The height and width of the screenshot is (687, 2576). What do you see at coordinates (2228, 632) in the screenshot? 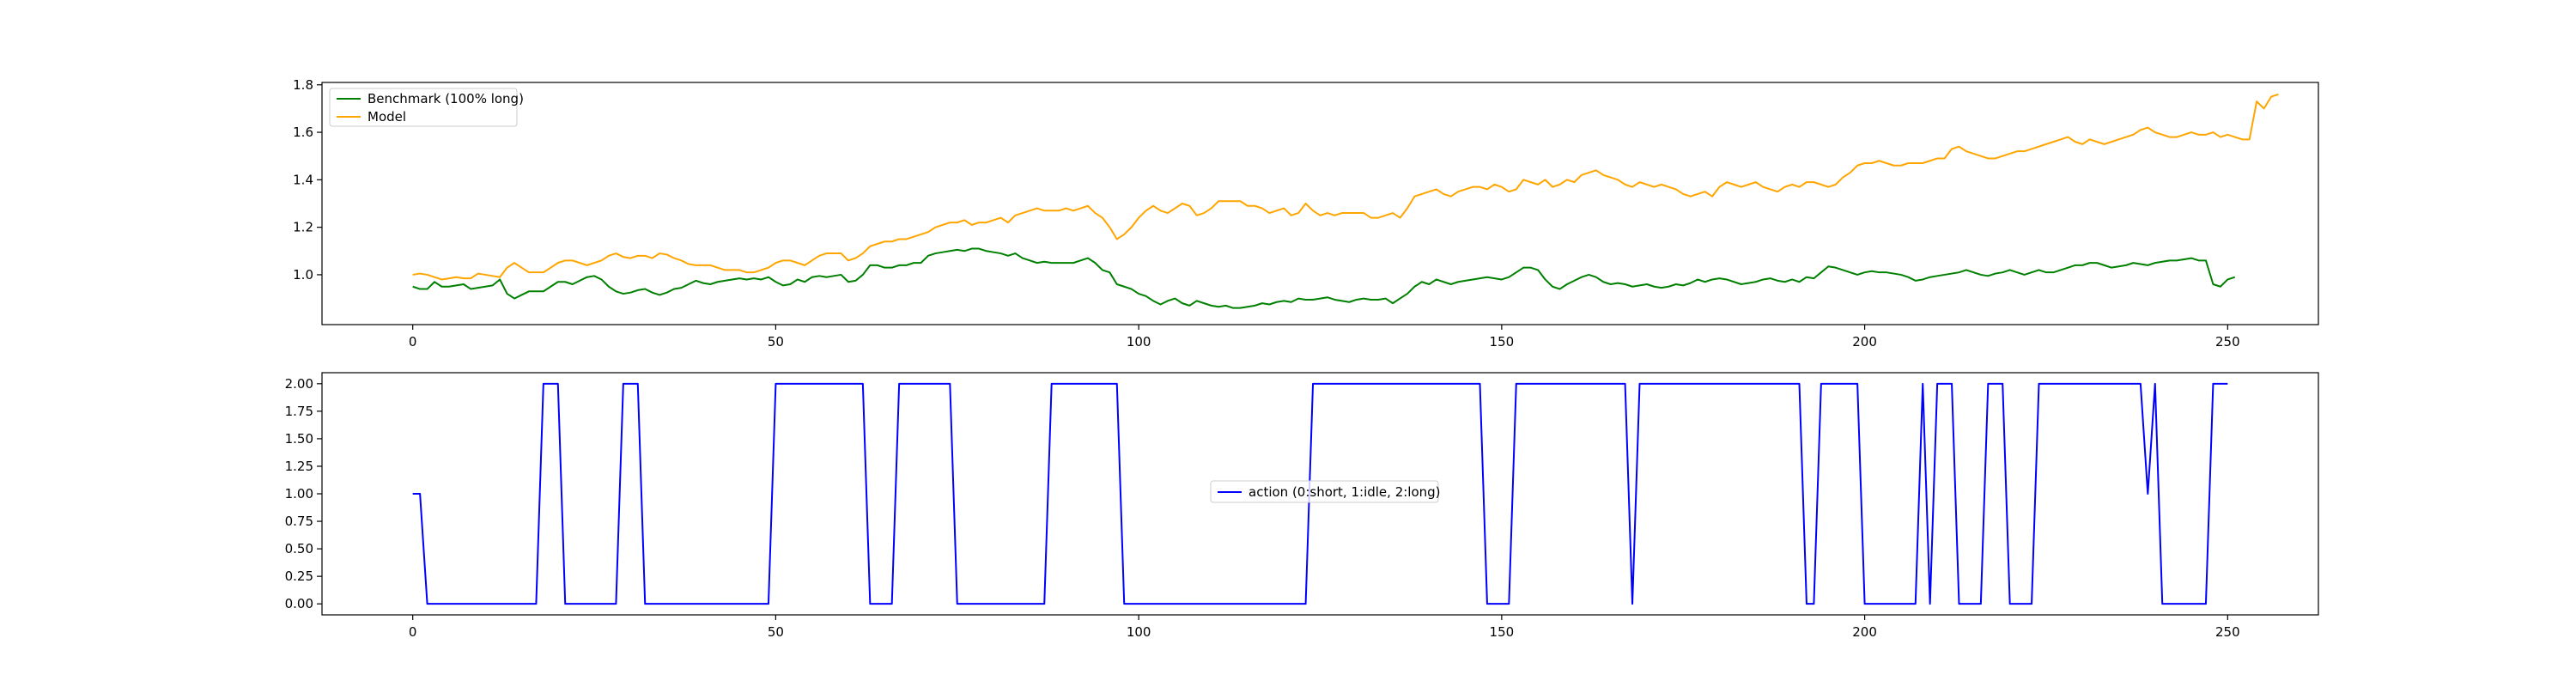
I see `action-x-tick-label: 250` at bounding box center [2228, 632].